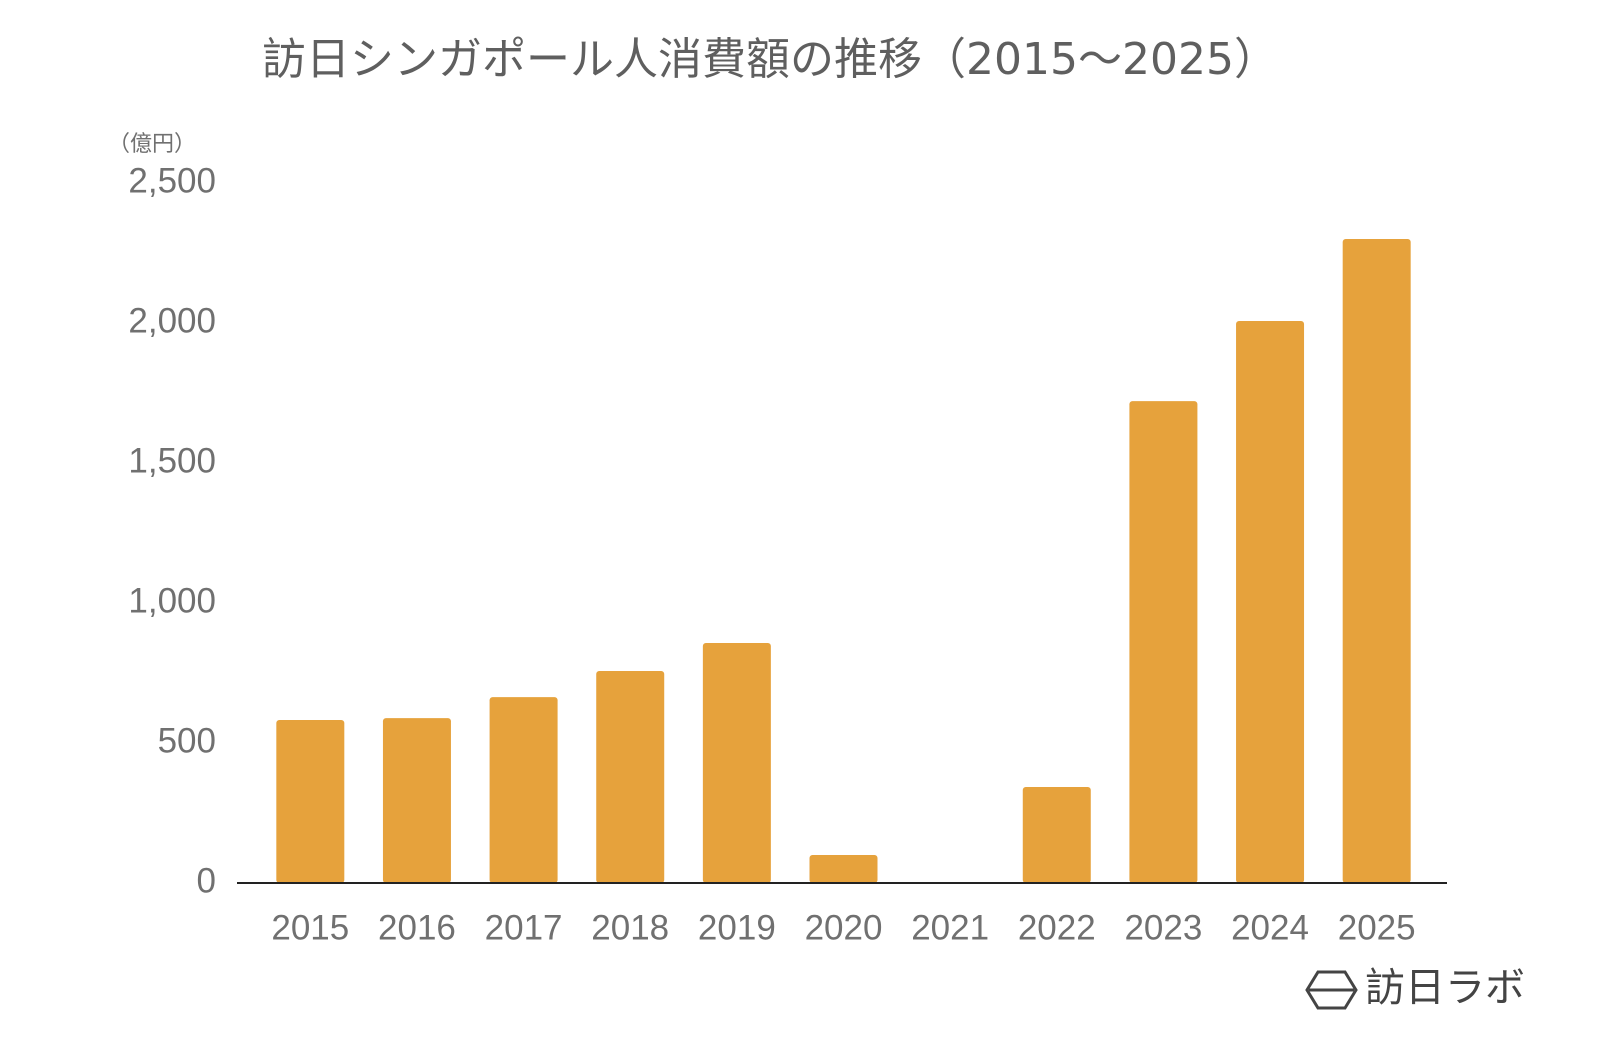  What do you see at coordinates (737, 927) in the screenshot?
I see `x-tick-label: 2019` at bounding box center [737, 927].